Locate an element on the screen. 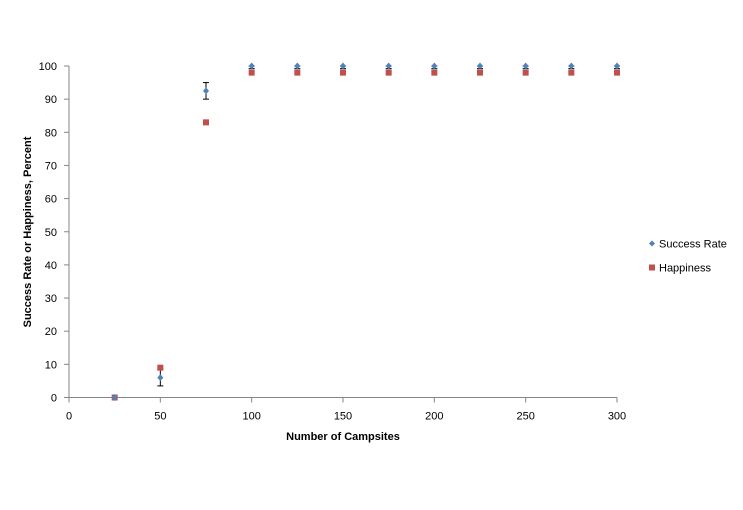 The image size is (743, 510). y-tick-label: 20 is located at coordinates (51, 332).